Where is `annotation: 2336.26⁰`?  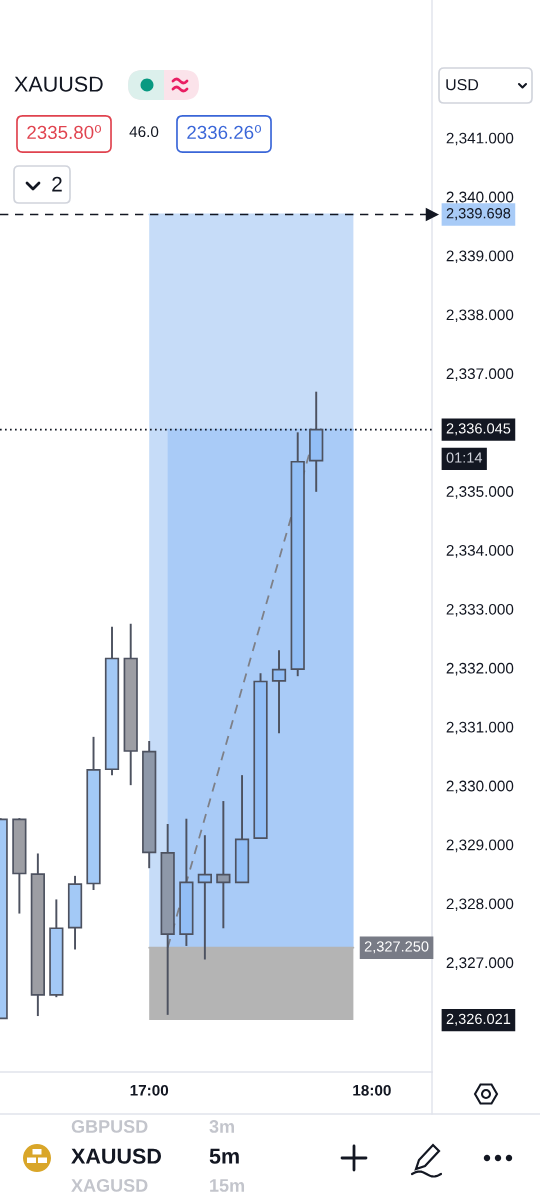
annotation: 2336.26⁰ is located at coordinates (224, 132).